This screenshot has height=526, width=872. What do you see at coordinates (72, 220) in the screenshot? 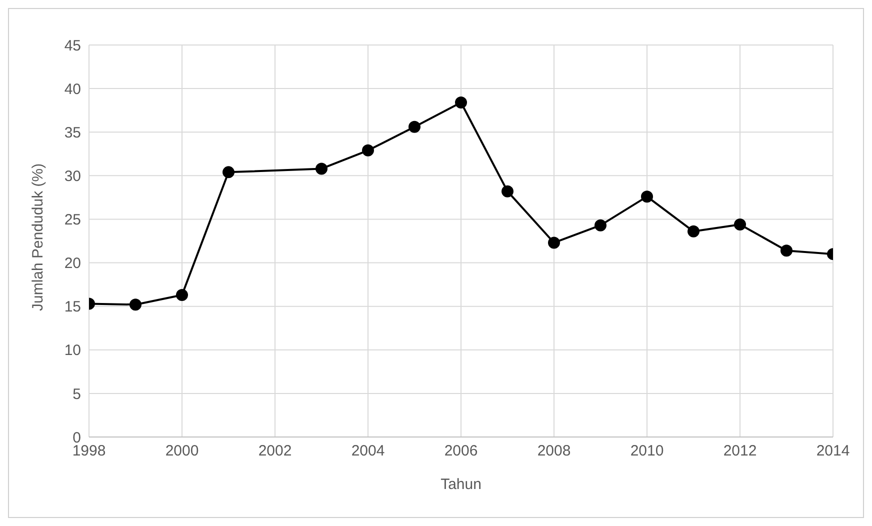
I see `y-tick-label: 25` at bounding box center [72, 220].